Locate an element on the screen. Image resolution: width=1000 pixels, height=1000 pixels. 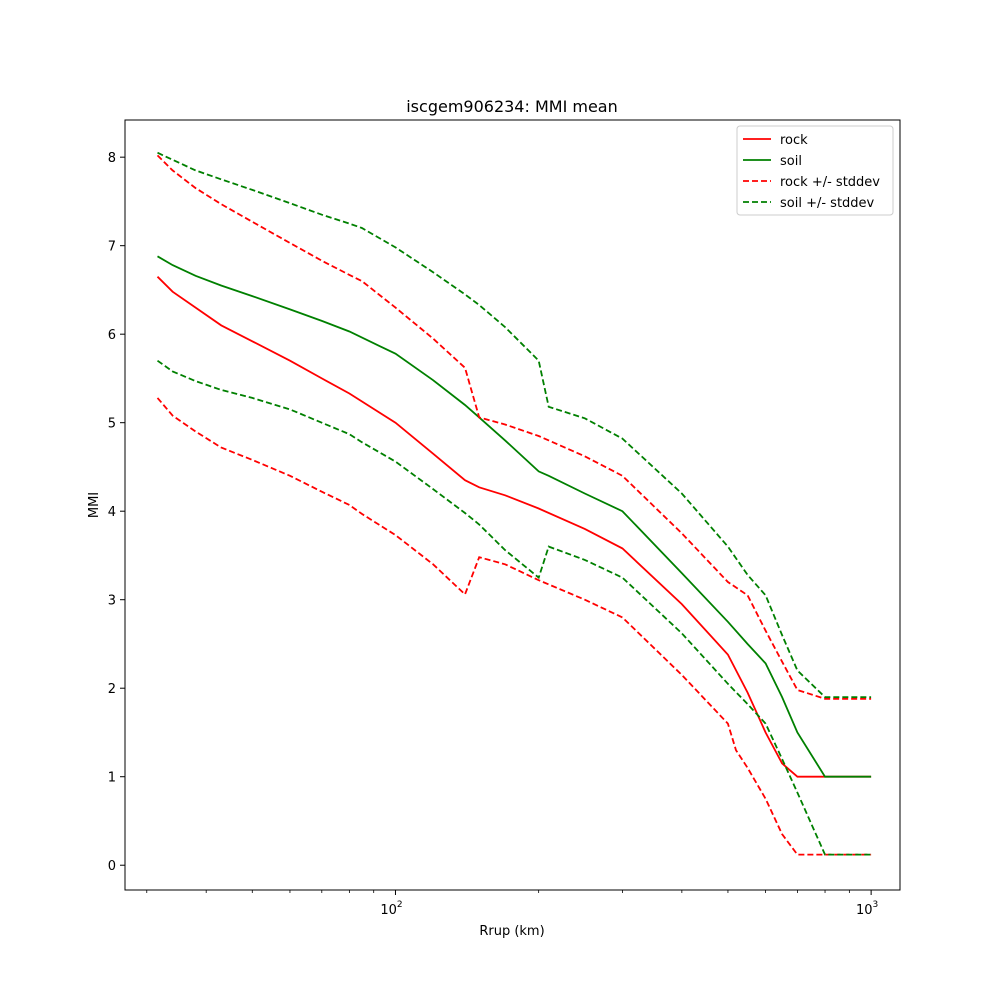
y-tick-label: 7 is located at coordinates (112, 247).